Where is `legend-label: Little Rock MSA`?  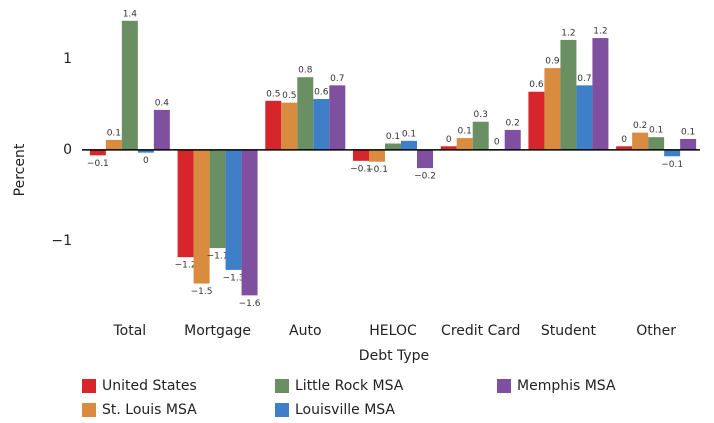 legend-label: Little Rock MSA is located at coordinates (349, 386).